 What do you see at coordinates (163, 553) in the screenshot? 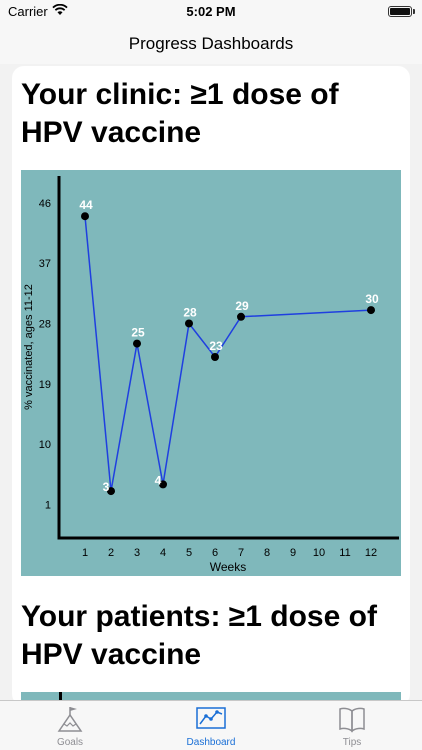
I see `x-tick-label: 4` at bounding box center [163, 553].